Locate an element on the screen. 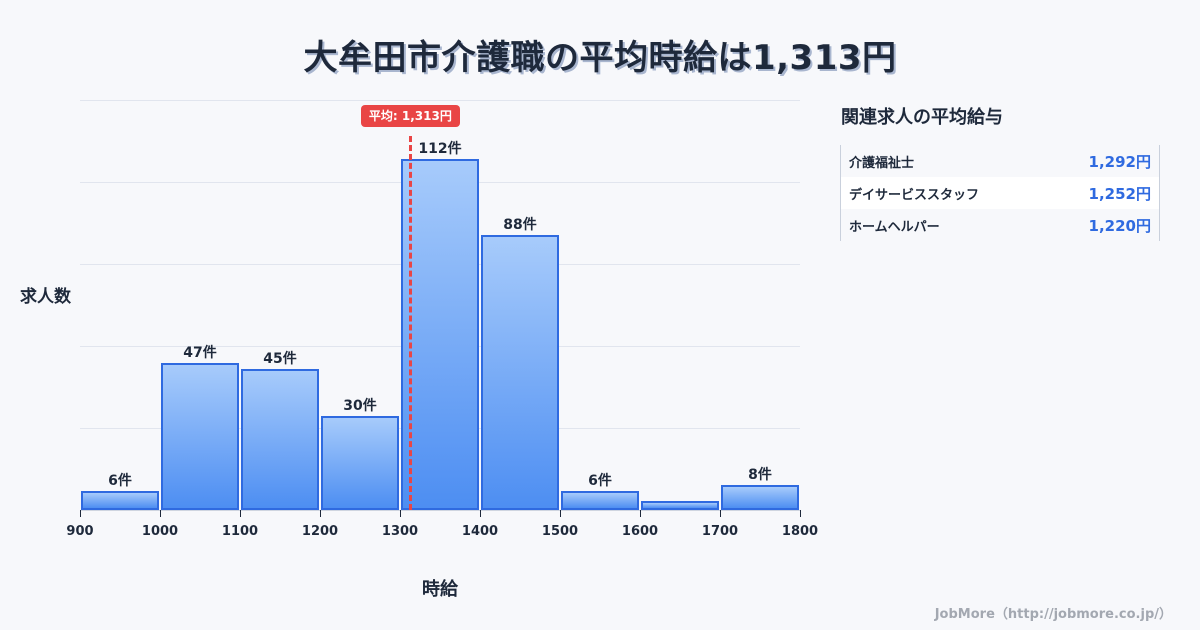 The image size is (1200, 630). x-tick-label: 1200 is located at coordinates (320, 531).